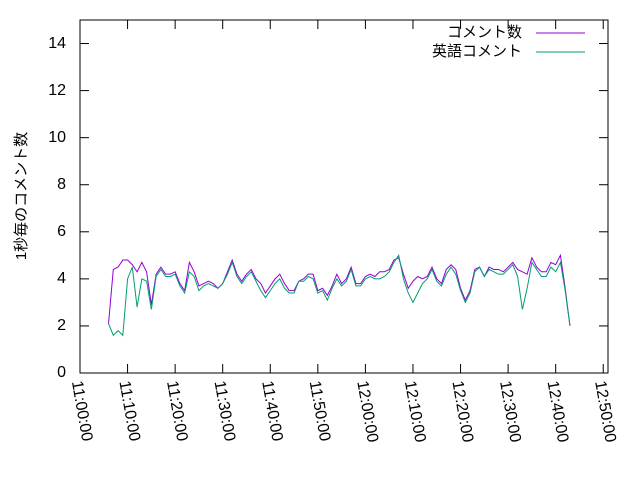  Describe the element at coordinates (367, 411) in the screenshot. I see `x-tick-label: 12:00:00` at that location.